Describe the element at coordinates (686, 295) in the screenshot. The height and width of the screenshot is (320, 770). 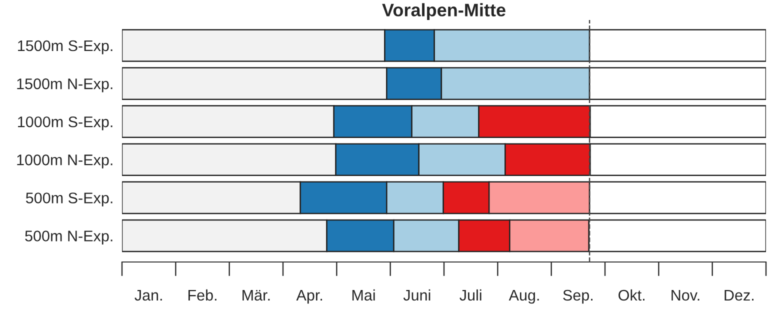
I see `text: Nov.` at that location.